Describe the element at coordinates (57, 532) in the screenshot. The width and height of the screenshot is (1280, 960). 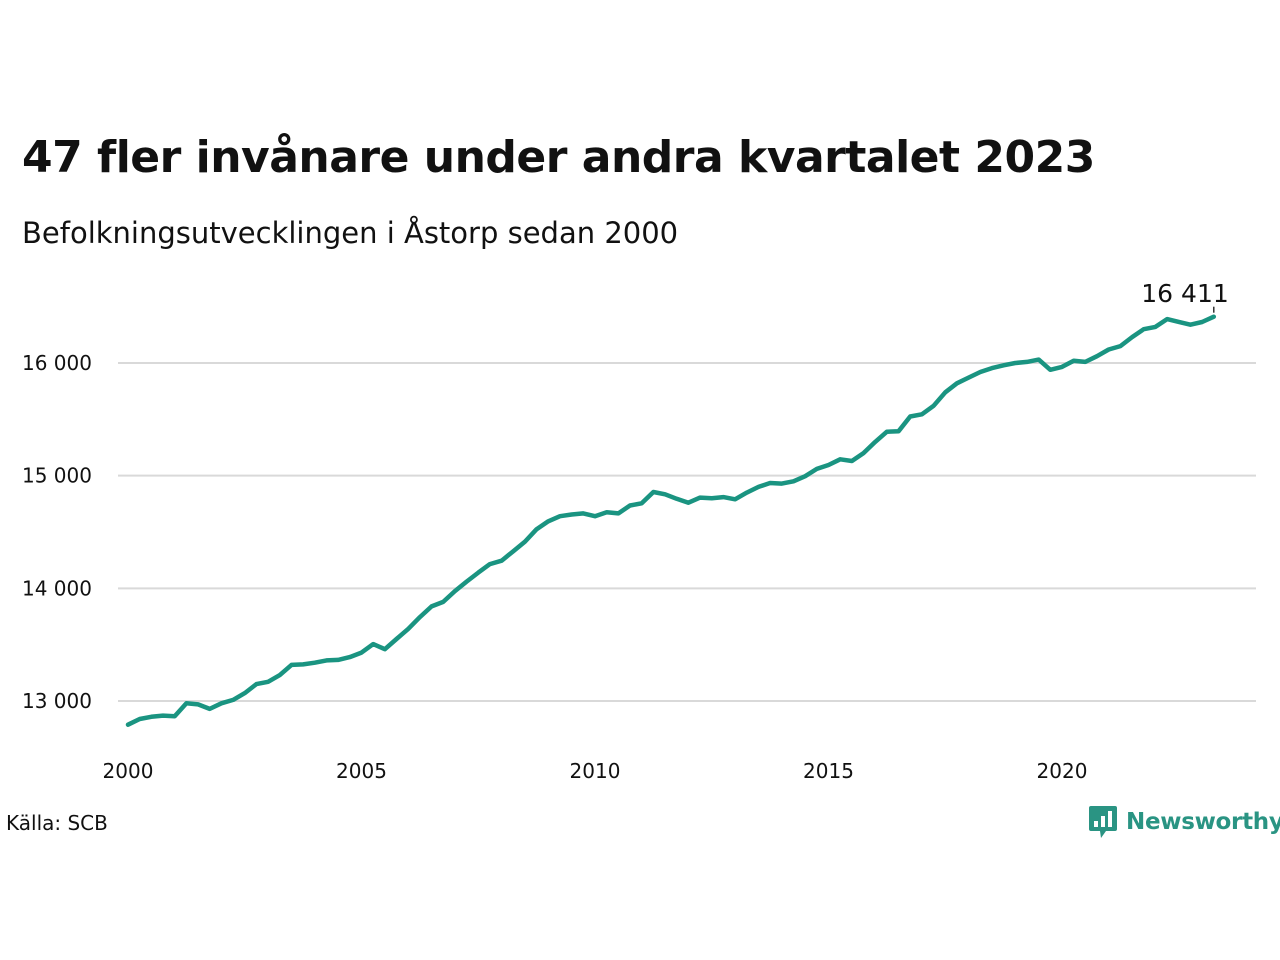
I see `y-axis: 13 000 14 000 15 000 16 000` at that location.